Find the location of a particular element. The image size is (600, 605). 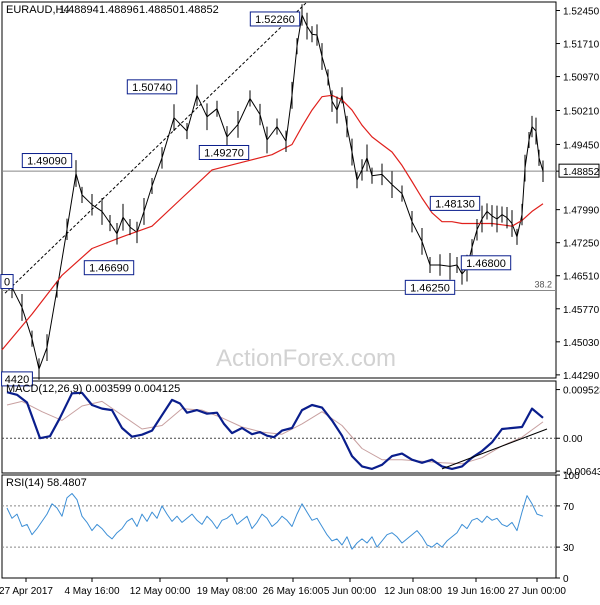

price-label: 4420 is located at coordinates (17, 380).